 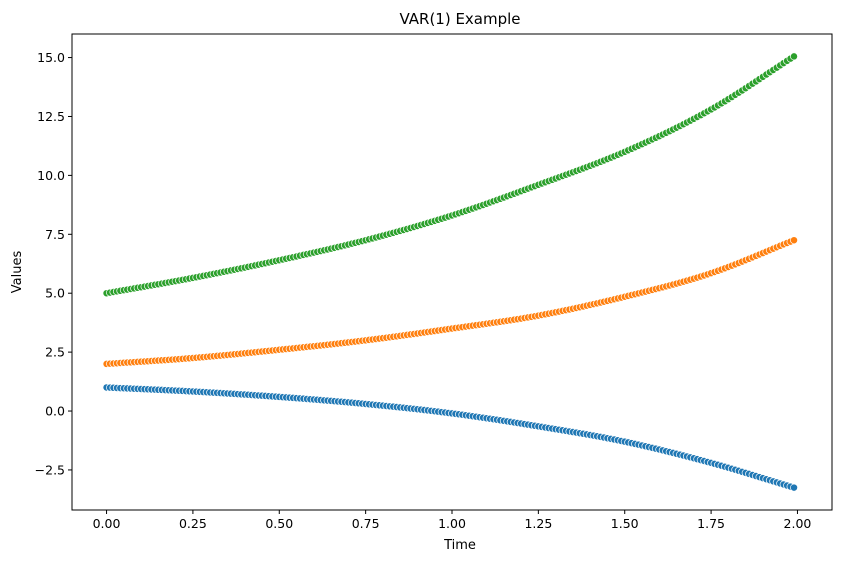 What do you see at coordinates (625, 523) in the screenshot?
I see `x-tick-label: 1.50` at bounding box center [625, 523].